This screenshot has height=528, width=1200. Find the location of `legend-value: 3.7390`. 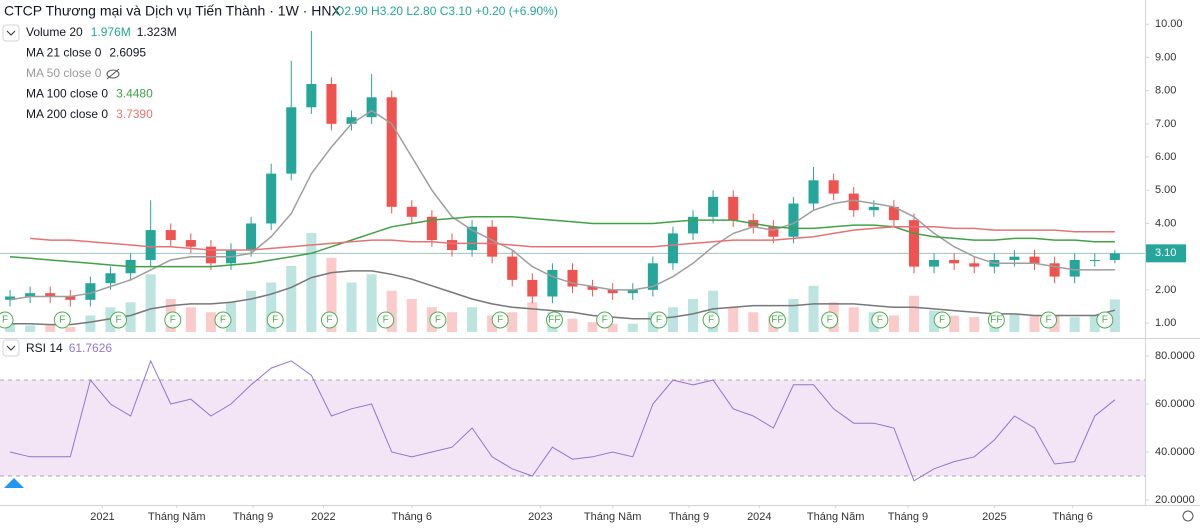

legend-value: 3.7390 is located at coordinates (134, 114).